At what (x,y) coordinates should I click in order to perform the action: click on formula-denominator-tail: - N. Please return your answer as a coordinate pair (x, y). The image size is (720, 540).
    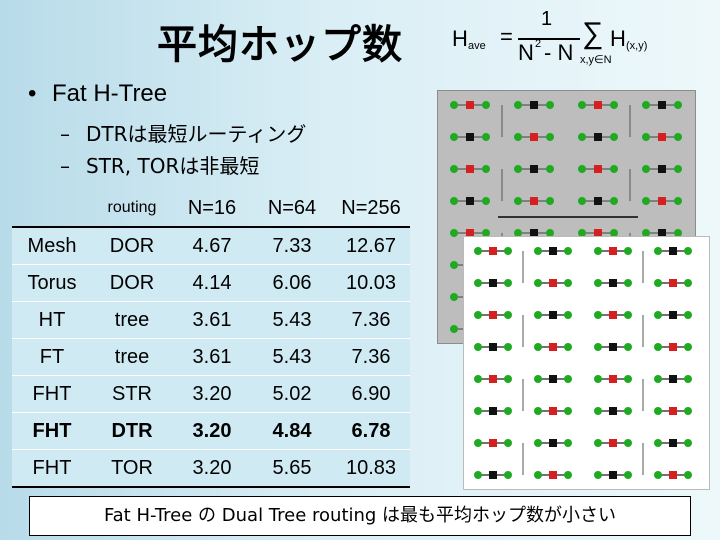
    Looking at the image, I should click on (559, 52).